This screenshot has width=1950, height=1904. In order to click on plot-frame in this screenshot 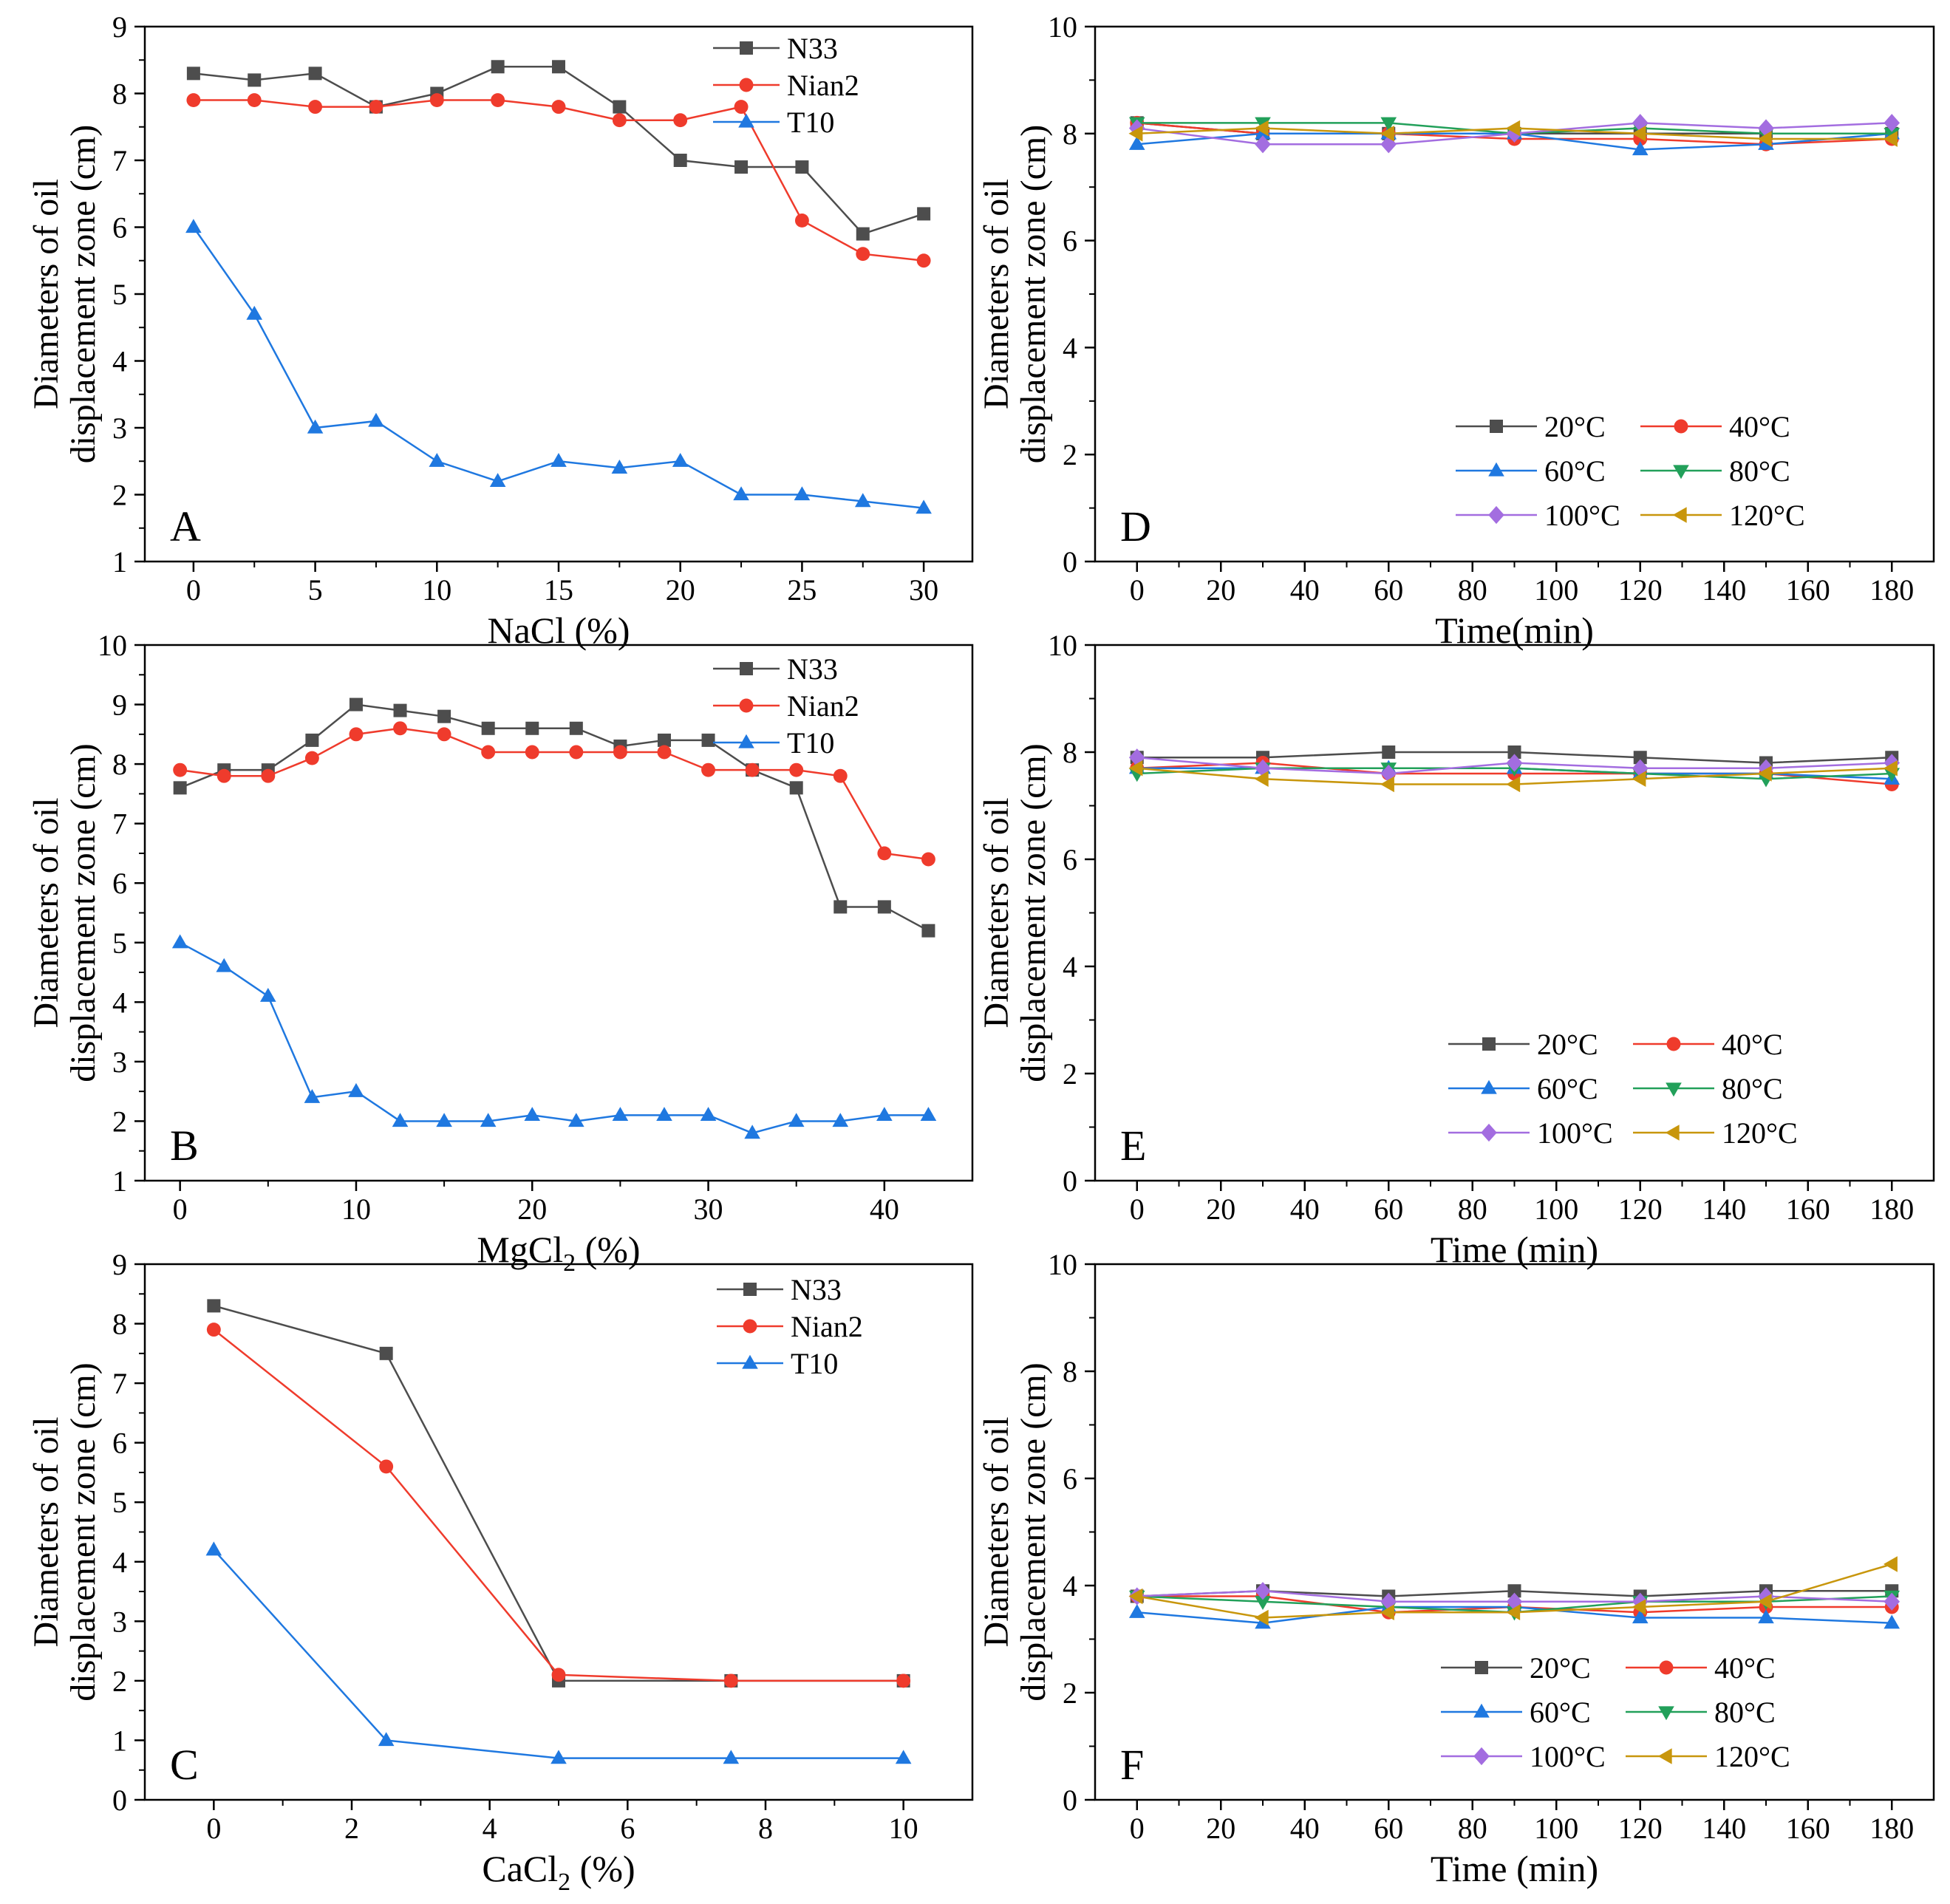, I will do `click(1514, 913)`.